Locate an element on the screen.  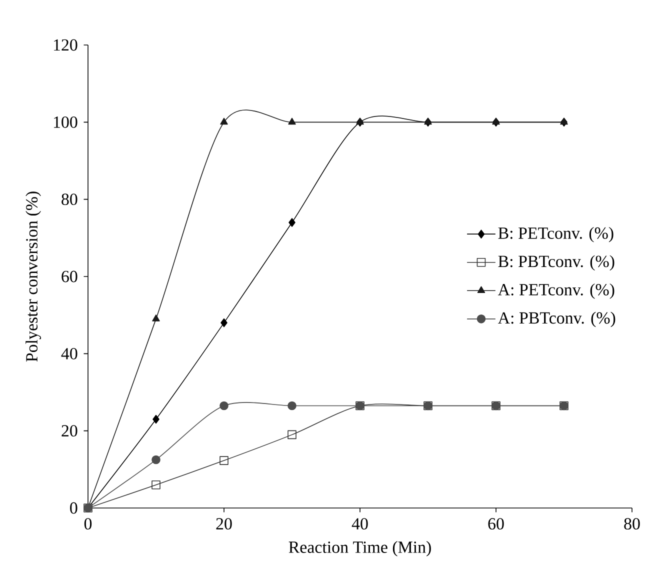
x-tick-label: 40 is located at coordinates (360, 524).